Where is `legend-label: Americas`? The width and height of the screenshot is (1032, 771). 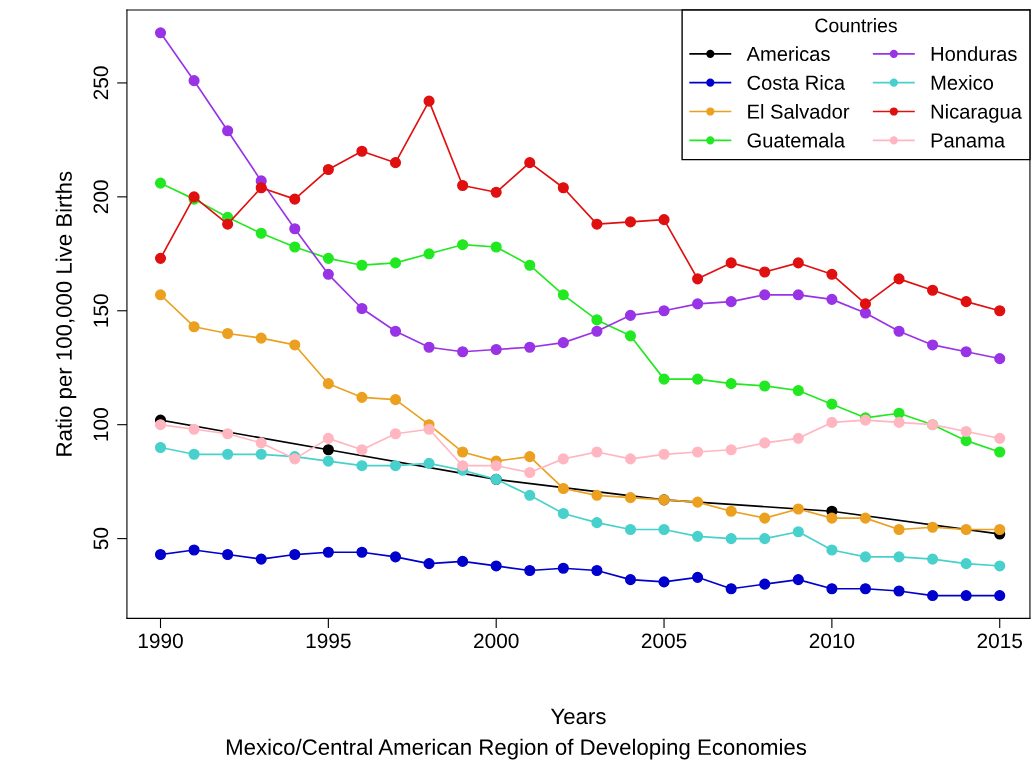
legend-label: Americas is located at coordinates (788, 54).